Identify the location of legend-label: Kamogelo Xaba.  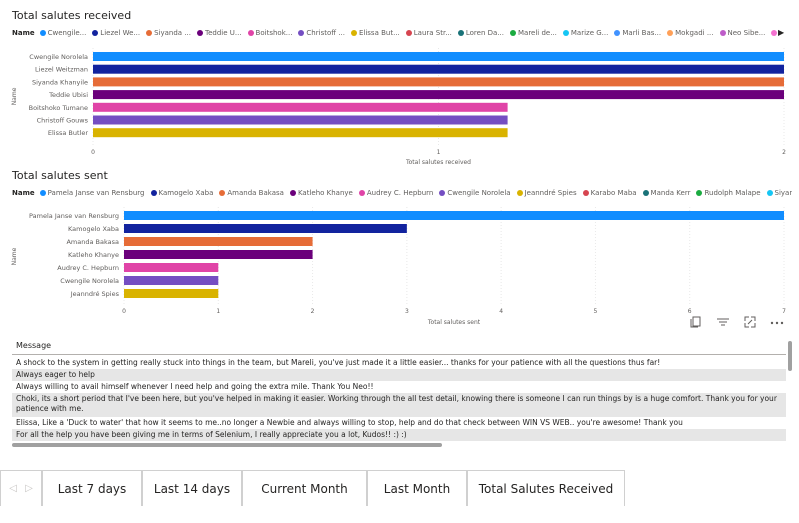
(186, 193).